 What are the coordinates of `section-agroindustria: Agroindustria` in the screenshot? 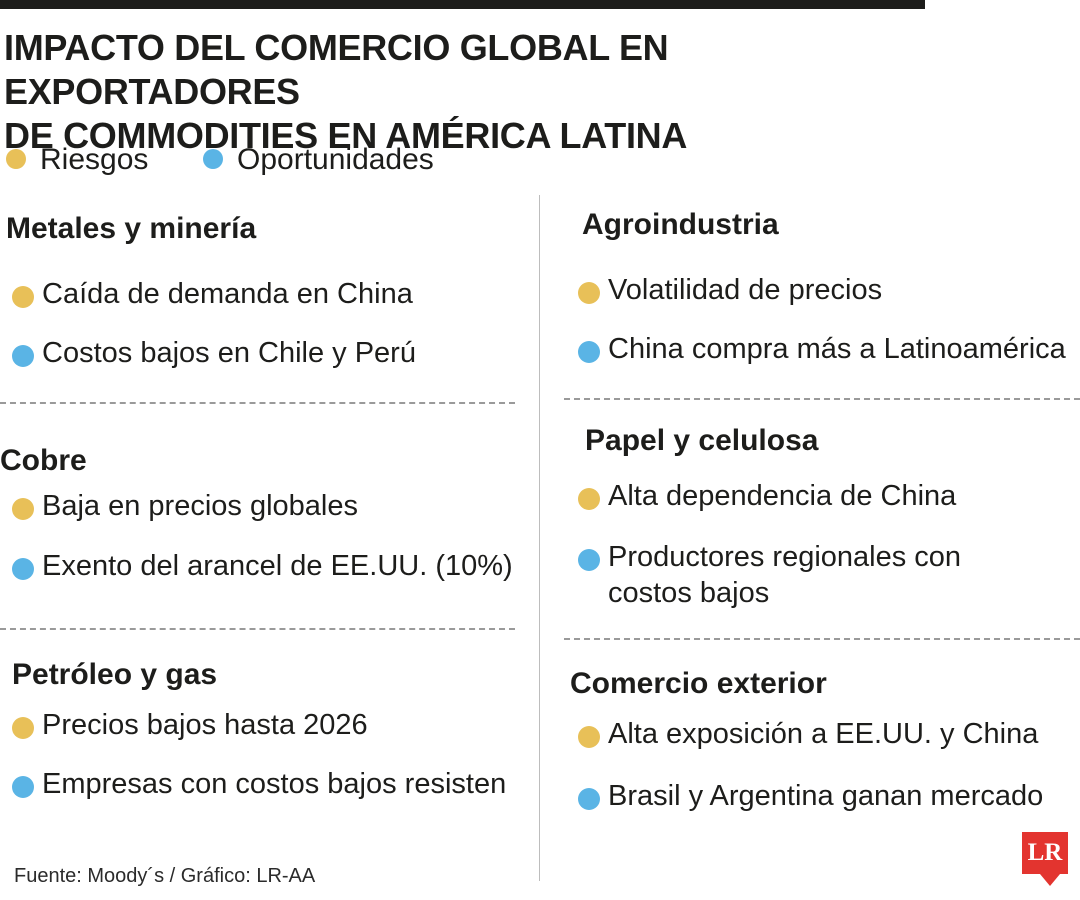 It's located at (680, 225).